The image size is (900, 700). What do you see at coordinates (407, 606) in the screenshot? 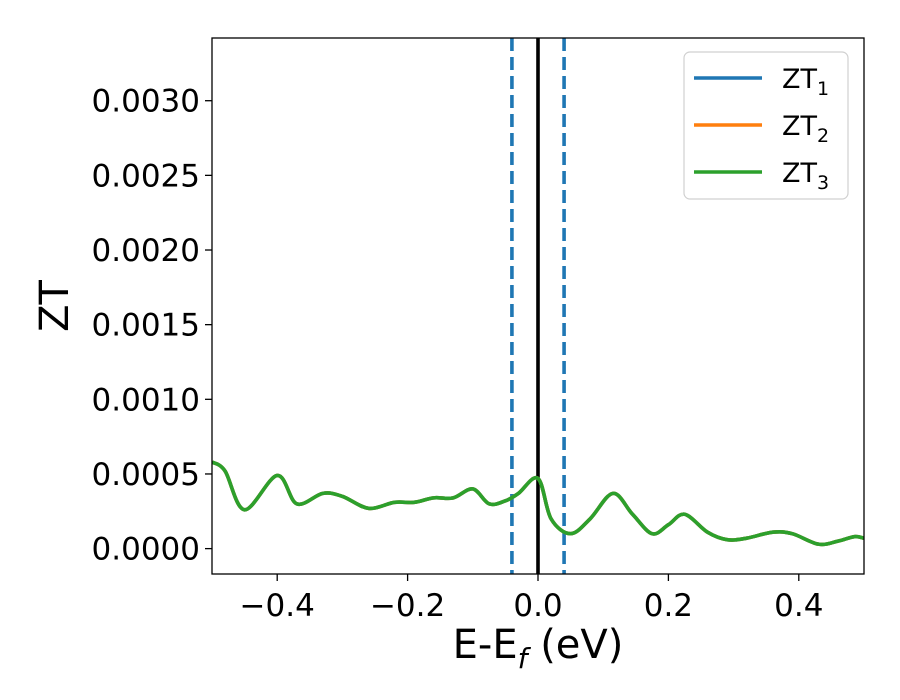
I see `x-tick-label: −0.2` at bounding box center [407, 606].